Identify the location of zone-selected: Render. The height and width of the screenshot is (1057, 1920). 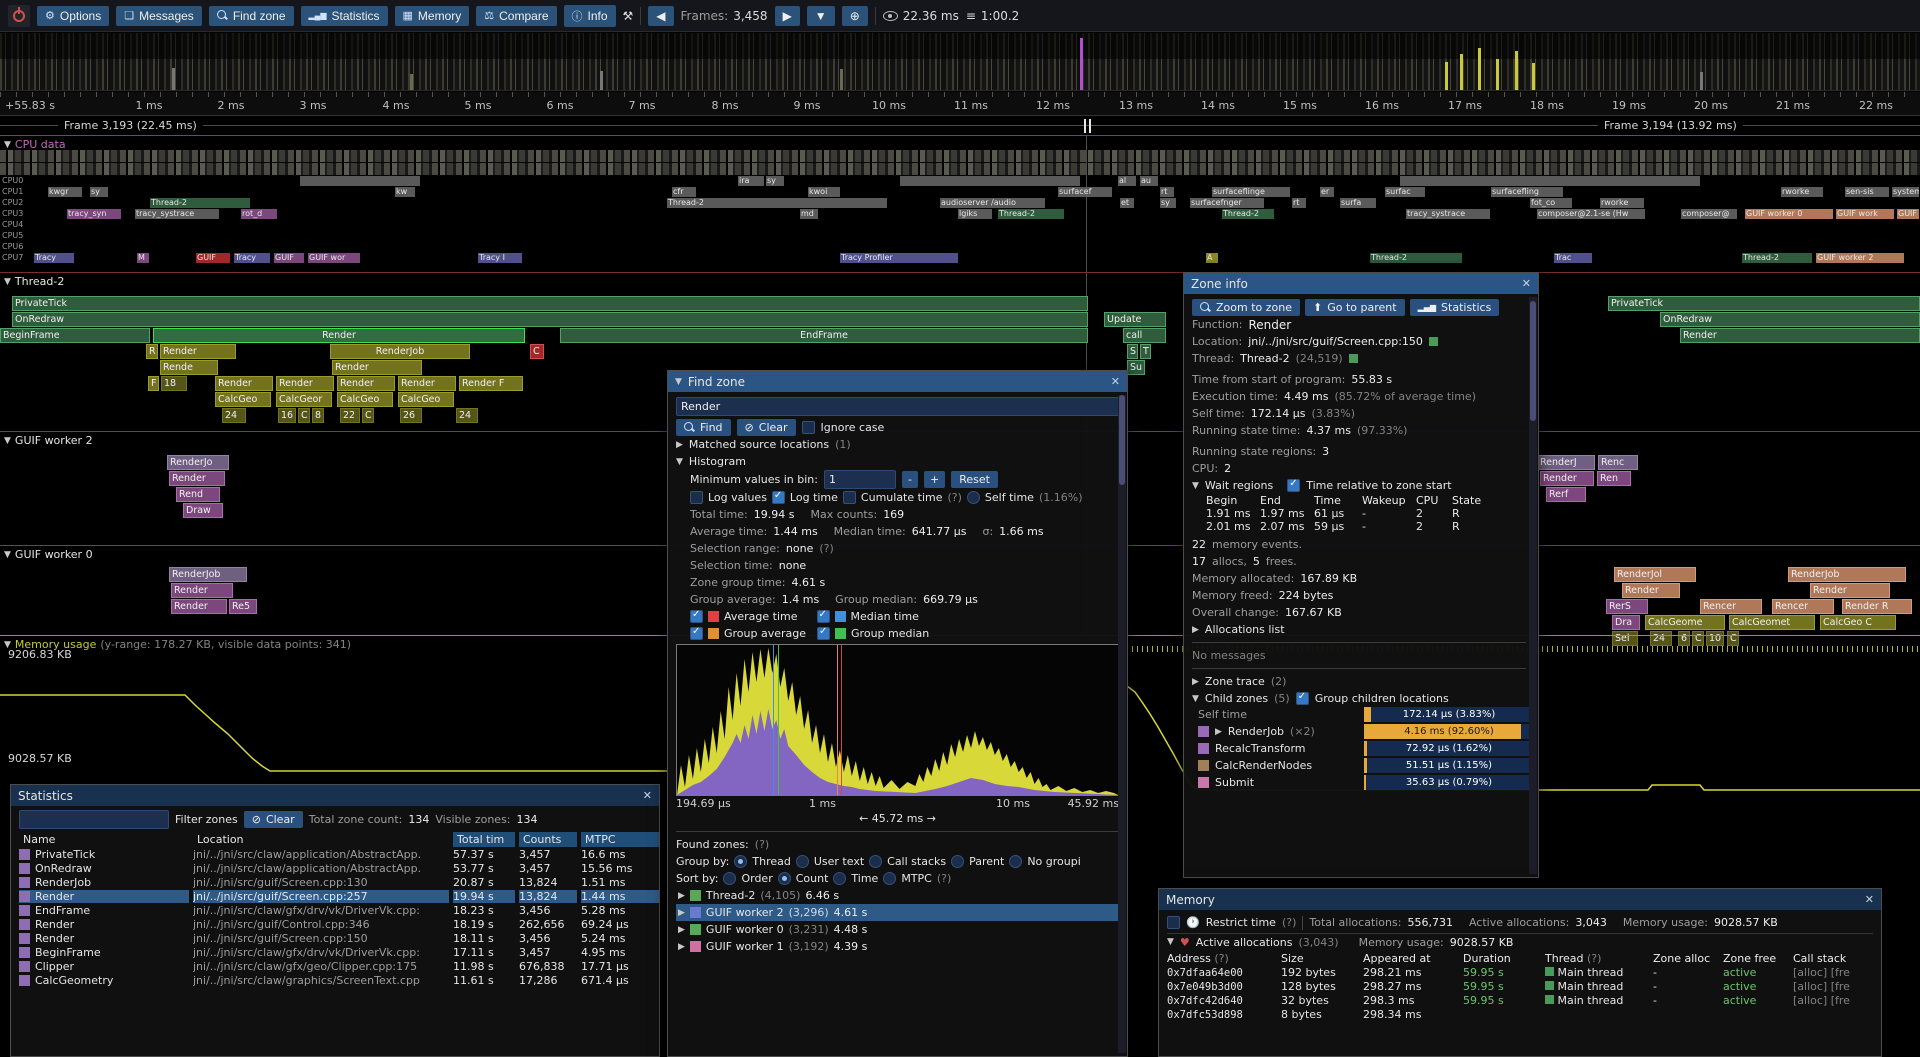
(339, 335).